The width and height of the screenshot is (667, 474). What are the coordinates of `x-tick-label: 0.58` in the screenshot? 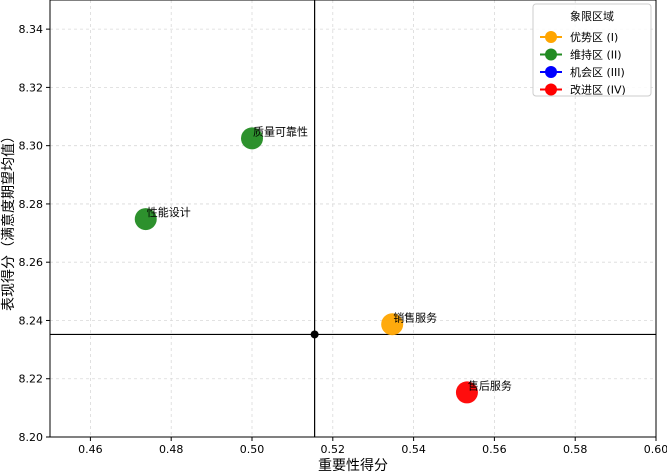 It's located at (575, 449).